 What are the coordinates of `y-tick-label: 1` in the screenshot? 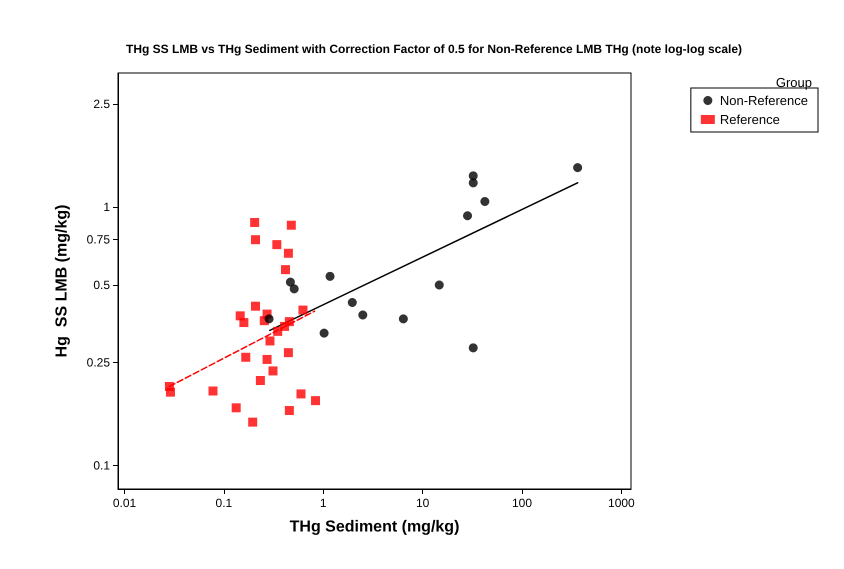 It's located at (106, 207).